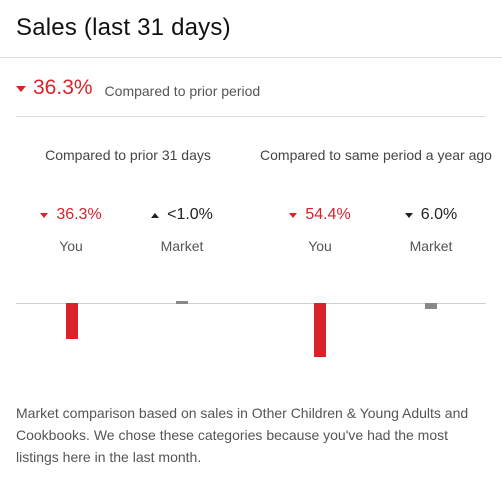  Describe the element at coordinates (155, 215) in the screenshot. I see `up-arrow-icon` at that location.